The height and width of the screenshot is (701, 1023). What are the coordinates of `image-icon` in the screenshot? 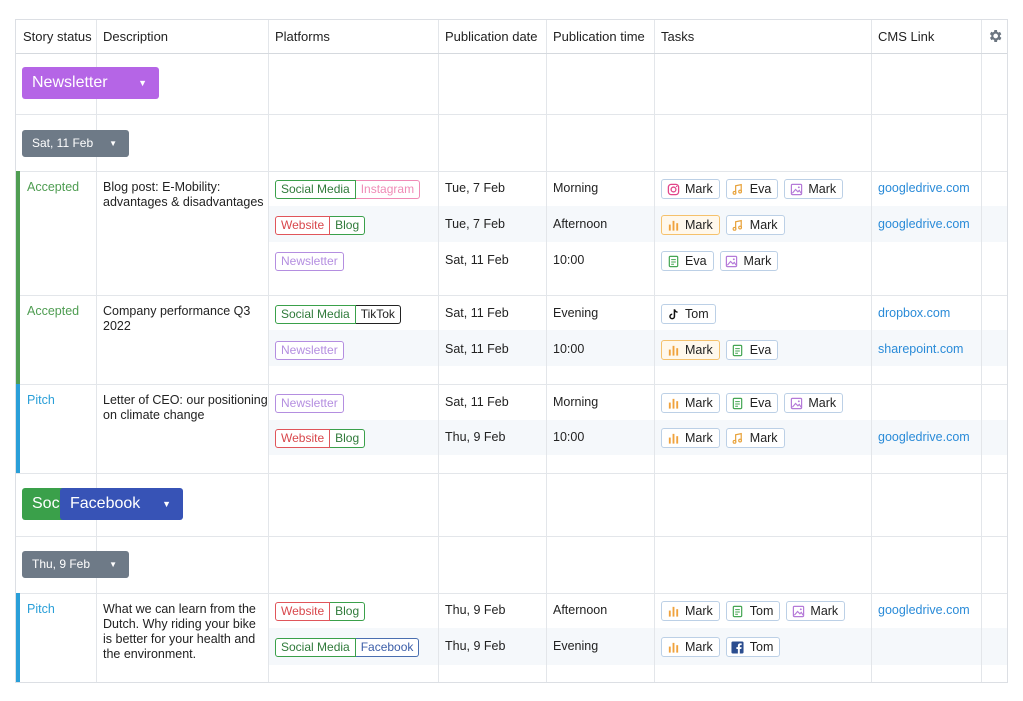 It's located at (796, 189).